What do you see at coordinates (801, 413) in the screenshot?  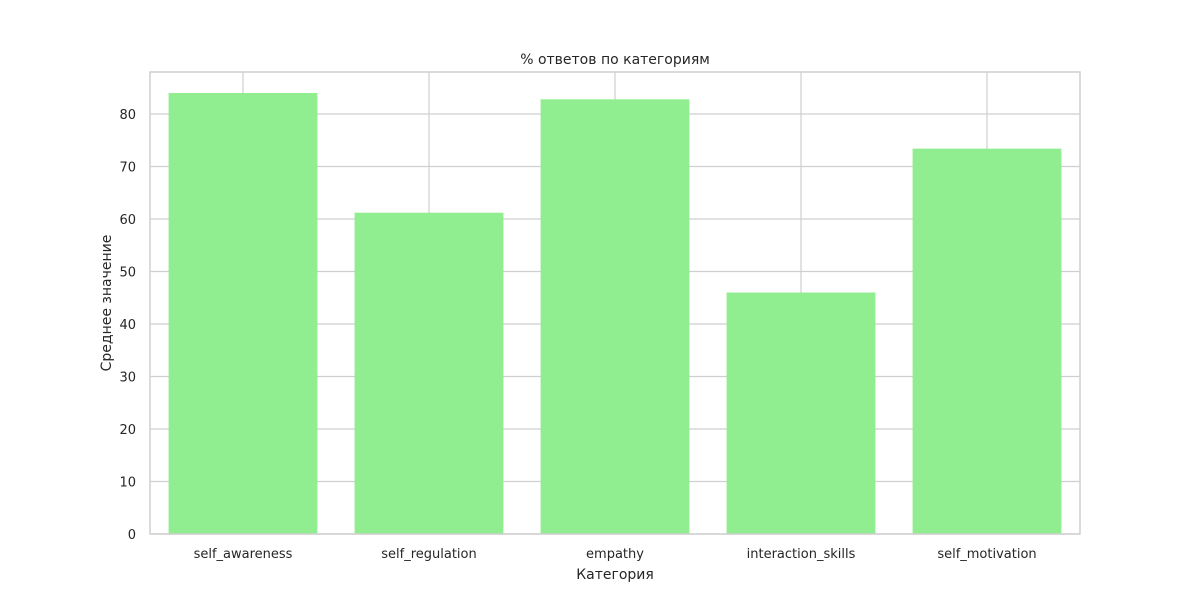 I see `bar-interaction_skills` at bounding box center [801, 413].